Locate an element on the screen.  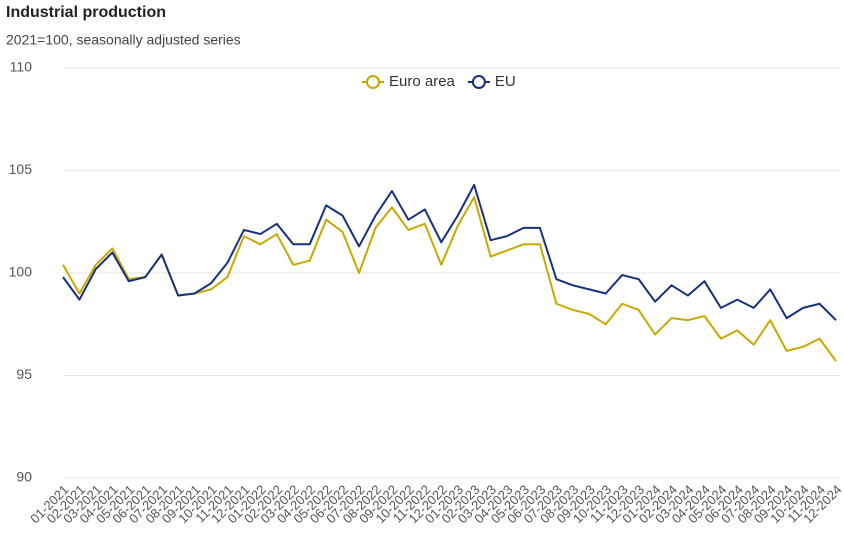
legend-item: Euro area is located at coordinates (409, 81).